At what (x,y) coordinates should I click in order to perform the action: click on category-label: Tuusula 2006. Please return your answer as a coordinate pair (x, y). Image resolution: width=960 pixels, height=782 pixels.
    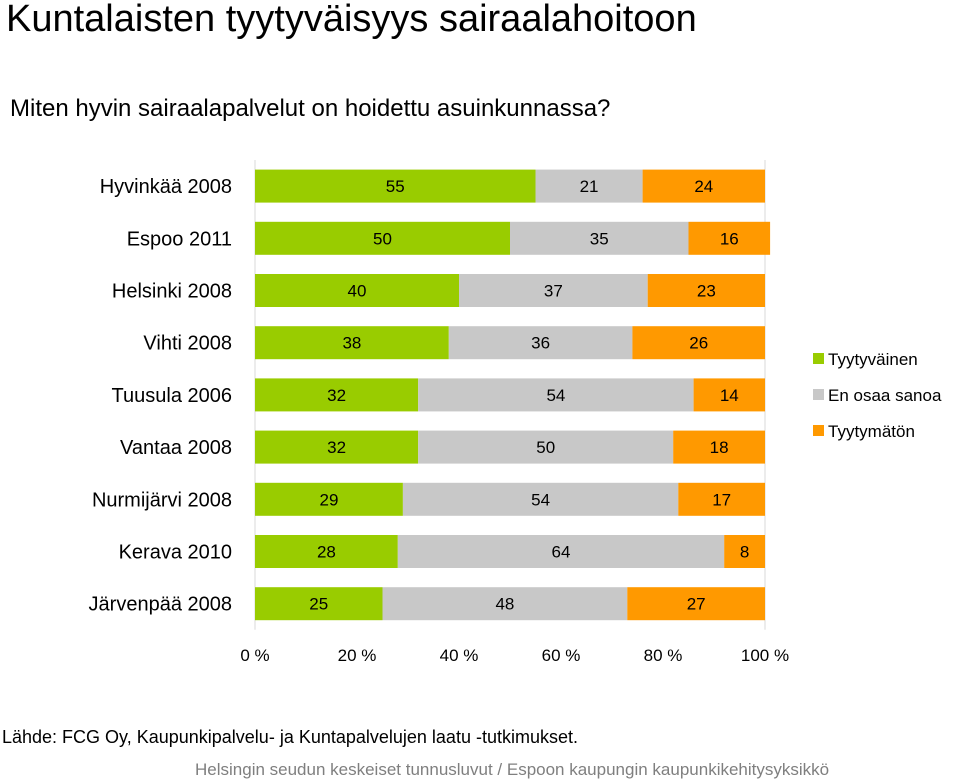
    Looking at the image, I should click on (172, 396).